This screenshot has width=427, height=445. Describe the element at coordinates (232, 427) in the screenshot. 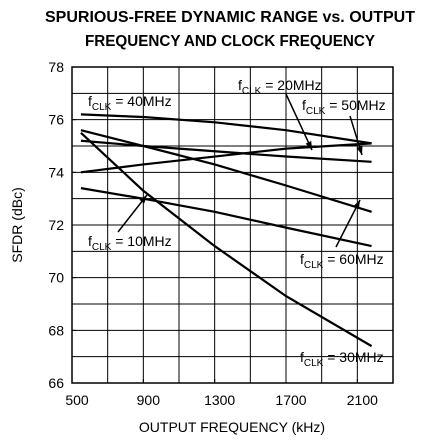

I see `x-axis-label: OUTPUT FREQUENCY (kHz)` at that location.